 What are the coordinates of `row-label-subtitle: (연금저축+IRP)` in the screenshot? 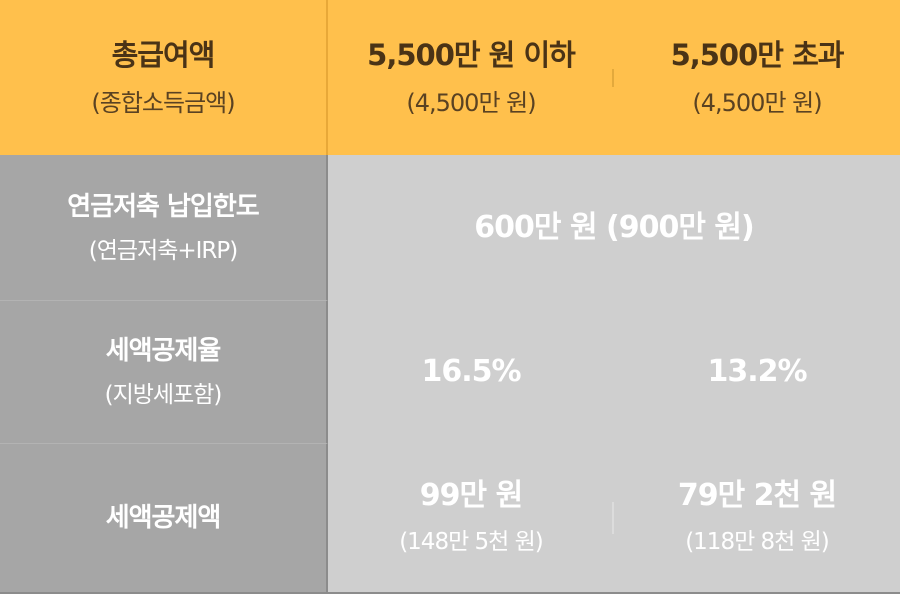 It's located at (163, 250).